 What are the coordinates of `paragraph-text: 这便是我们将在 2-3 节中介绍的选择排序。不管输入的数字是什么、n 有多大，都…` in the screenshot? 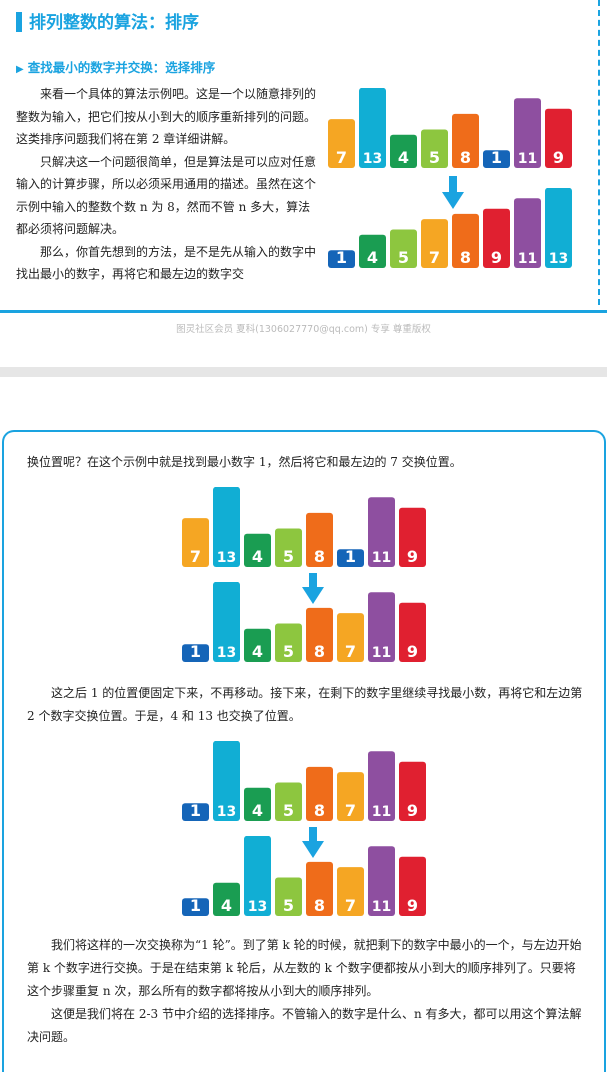 It's located at (304, 1025).